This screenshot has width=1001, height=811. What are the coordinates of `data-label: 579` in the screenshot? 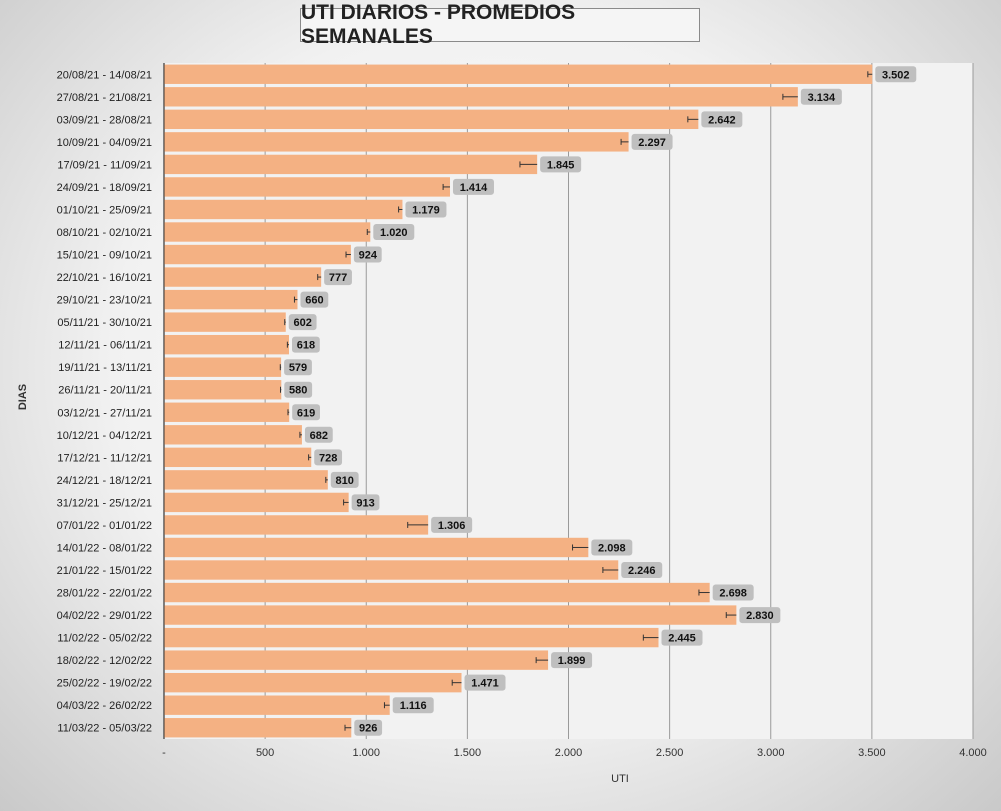 It's located at (298, 368).